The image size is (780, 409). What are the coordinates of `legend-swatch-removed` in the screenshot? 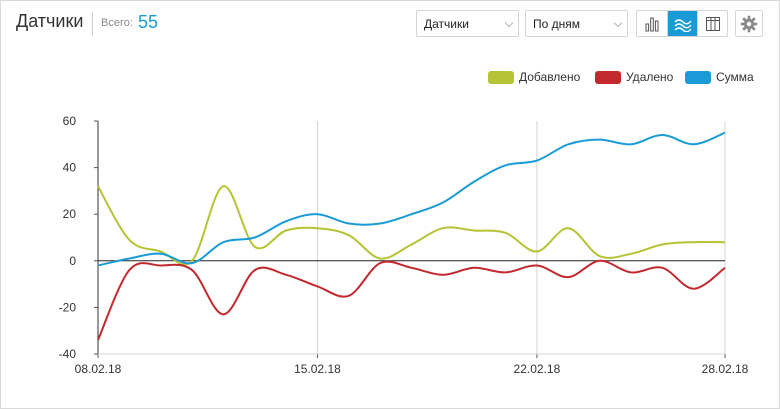 It's located at (608, 77).